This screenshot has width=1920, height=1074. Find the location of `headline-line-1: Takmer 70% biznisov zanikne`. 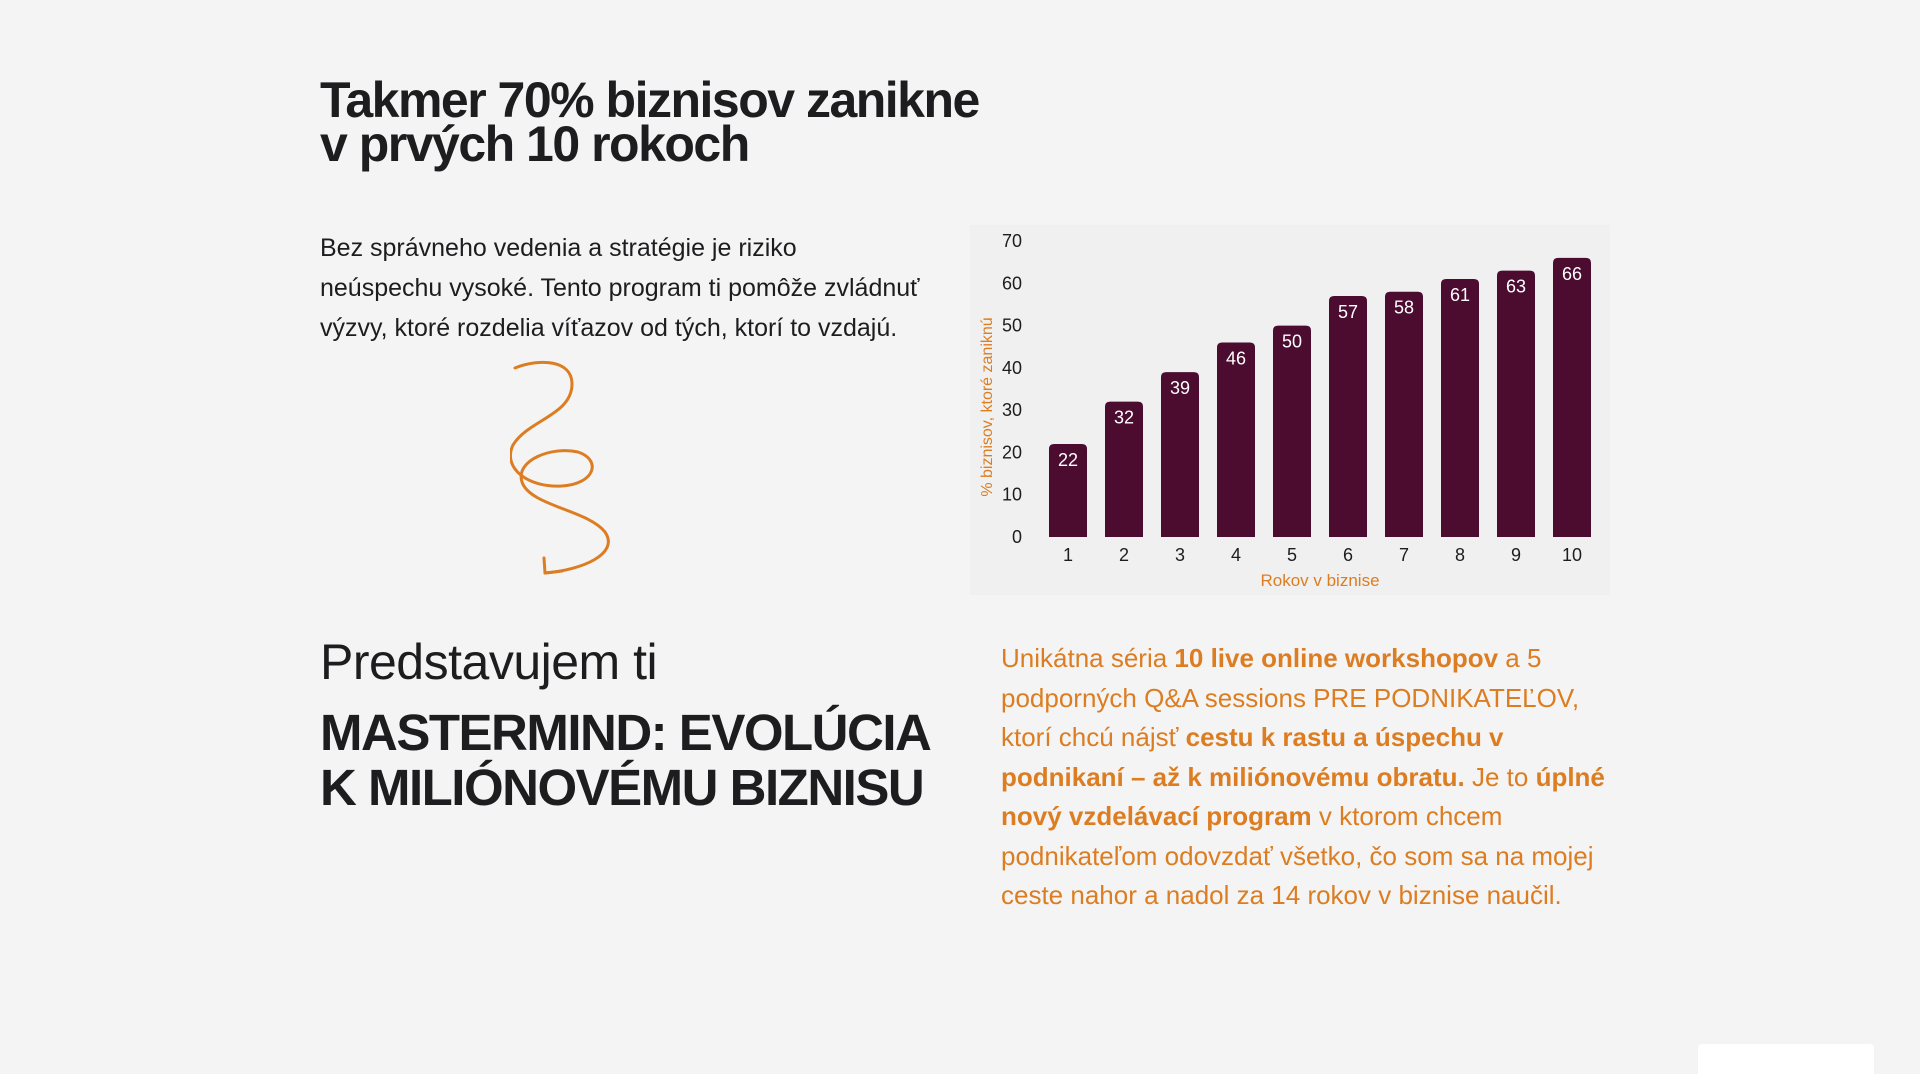

headline-line-1: Takmer 70% biznisov zanikne is located at coordinates (650, 100).